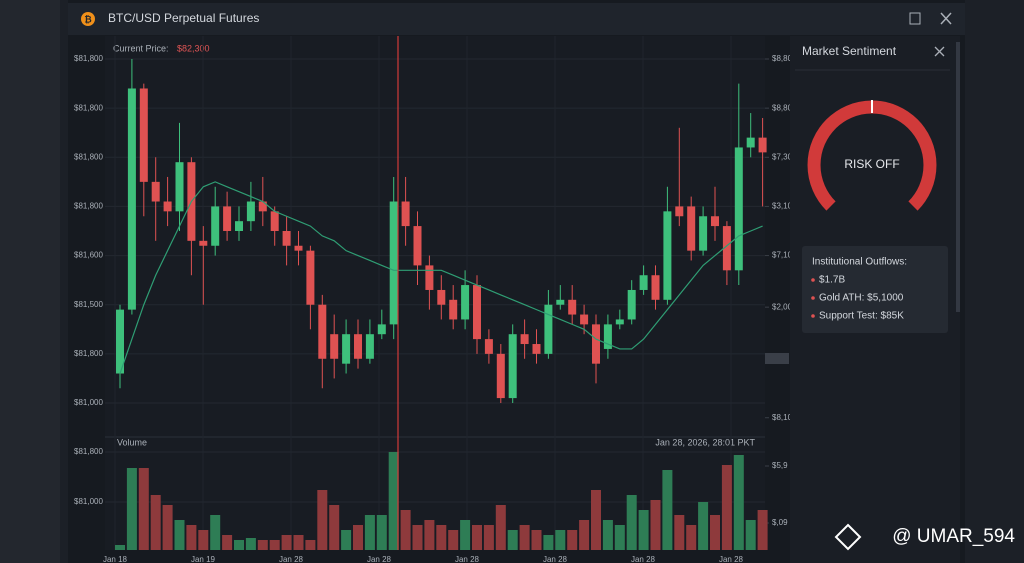 The width and height of the screenshot is (1024, 563). Describe the element at coordinates (115, 559) in the screenshot. I see `x-tick-label: Jan 18` at that location.